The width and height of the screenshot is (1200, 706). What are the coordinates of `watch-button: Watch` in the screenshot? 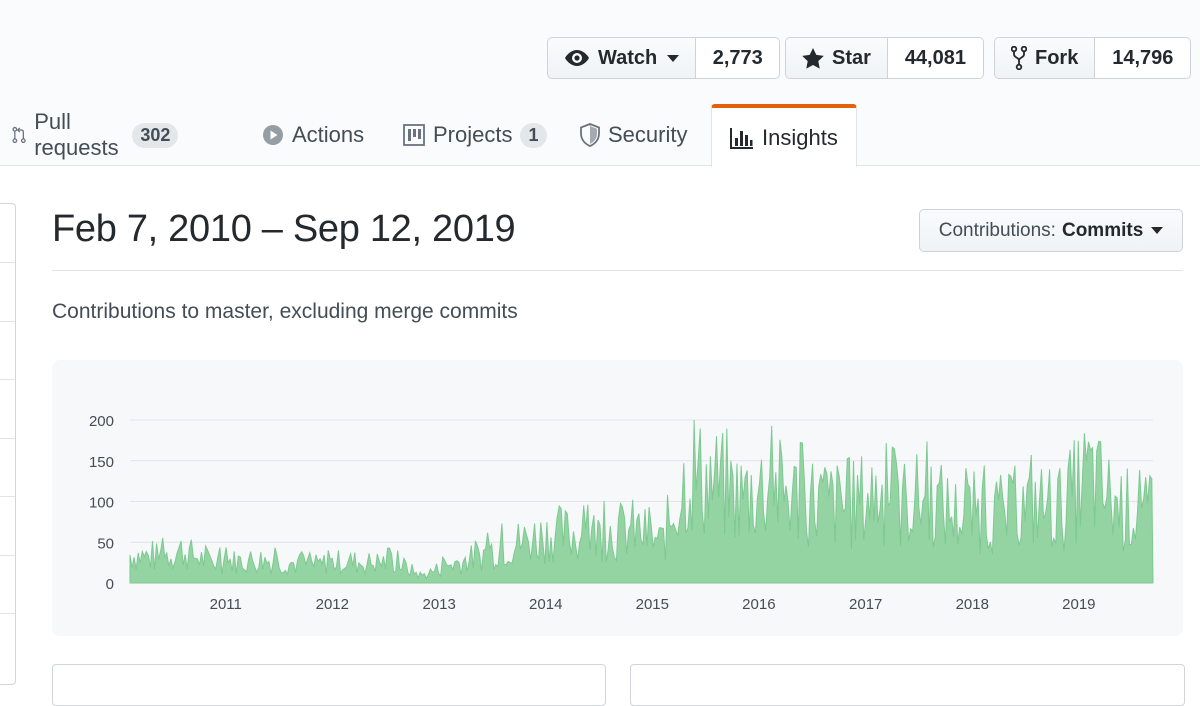 It's located at (622, 58).